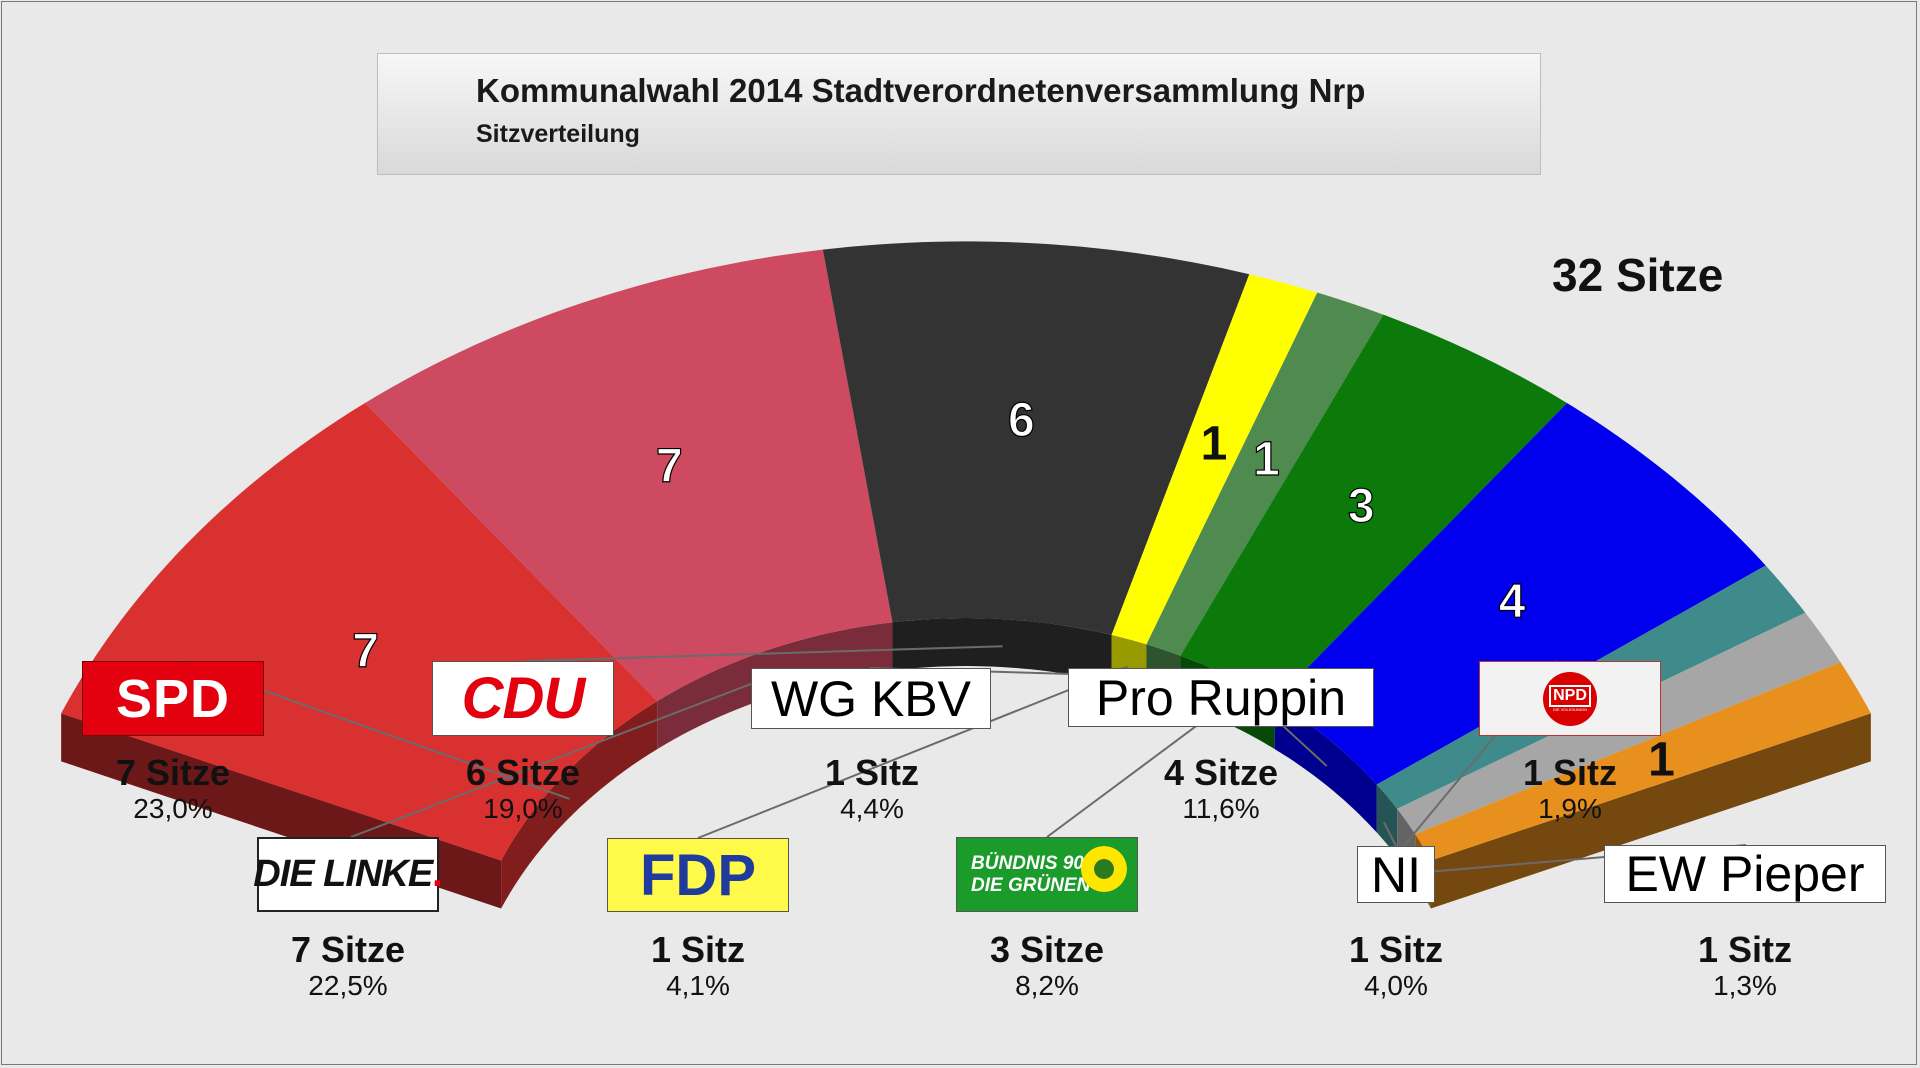  I want to click on gruene-logo-line2: DIE GRÜNEN, so click(1031, 885).